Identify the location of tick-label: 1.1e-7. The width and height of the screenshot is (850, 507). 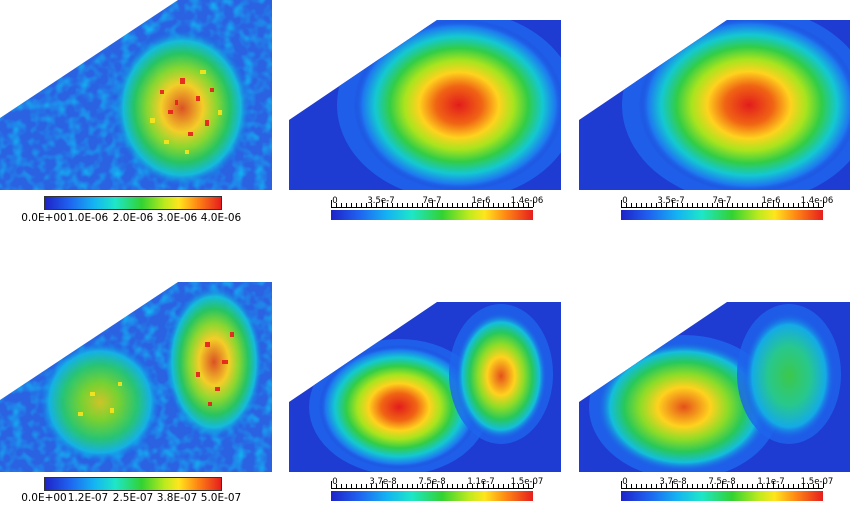
(771, 482).